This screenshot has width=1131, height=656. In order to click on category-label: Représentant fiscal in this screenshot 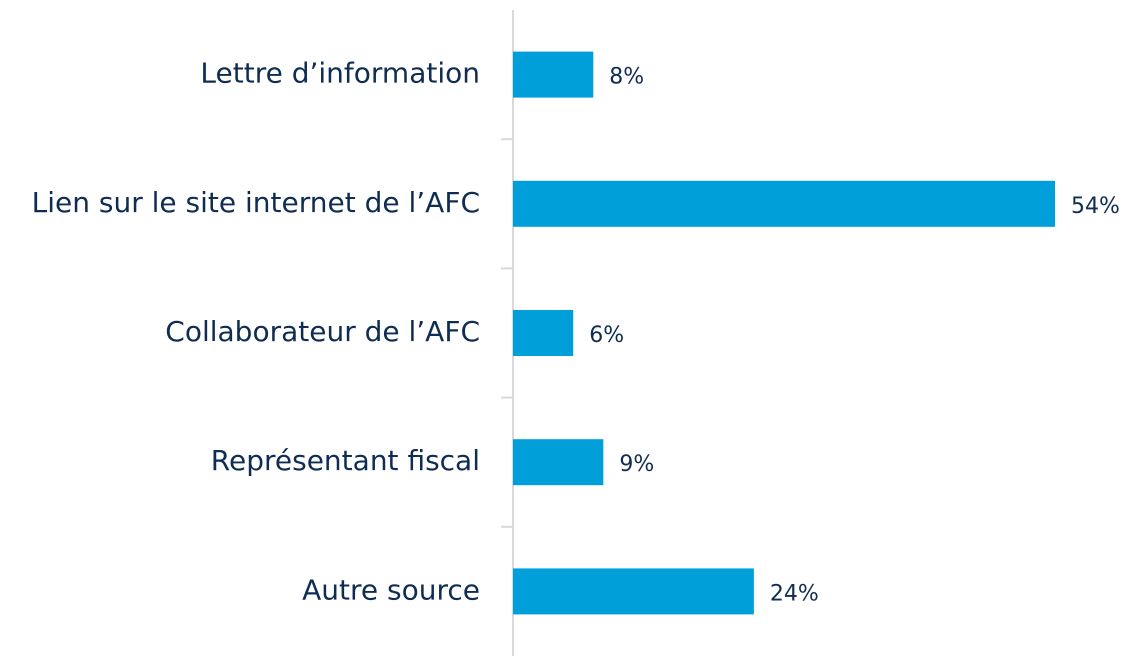, I will do `click(345, 460)`.